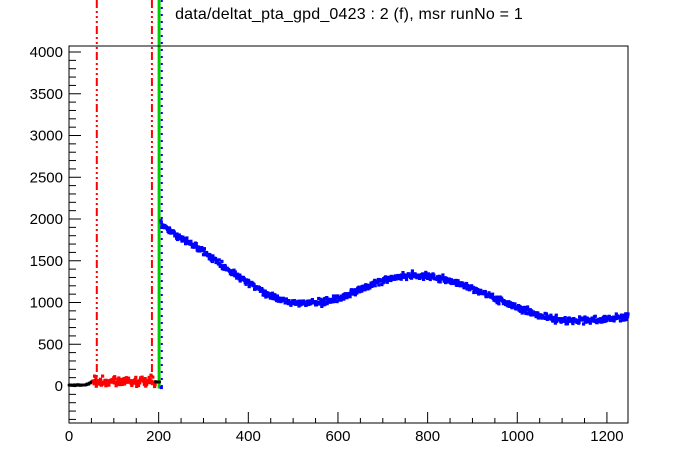 This screenshot has height=474, width=698. Describe the element at coordinates (337, 436) in the screenshot. I see `x-tick-label: 600` at that location.